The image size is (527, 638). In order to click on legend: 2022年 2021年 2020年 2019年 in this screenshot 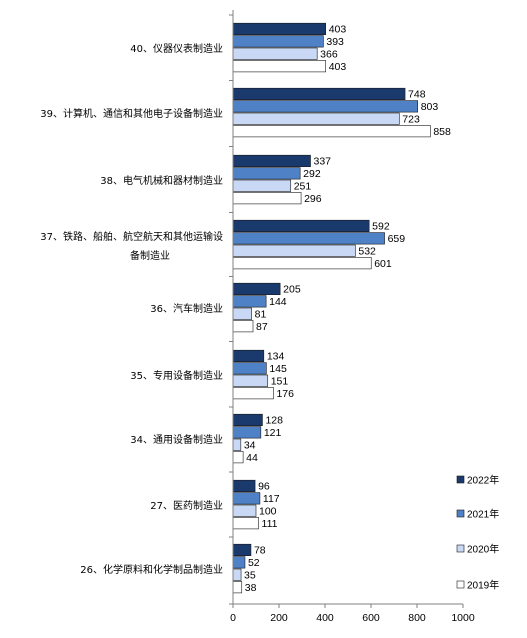, I will do `click(477, 533)`.